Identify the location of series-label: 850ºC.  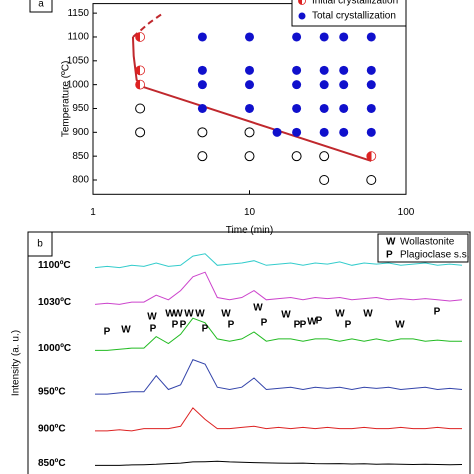
(52, 463).